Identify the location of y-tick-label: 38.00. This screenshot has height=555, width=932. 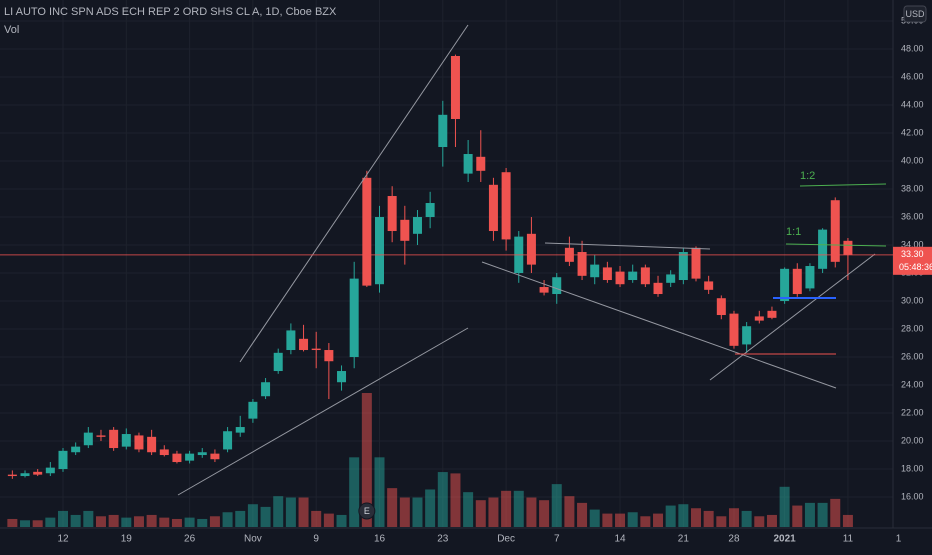
(912, 188).